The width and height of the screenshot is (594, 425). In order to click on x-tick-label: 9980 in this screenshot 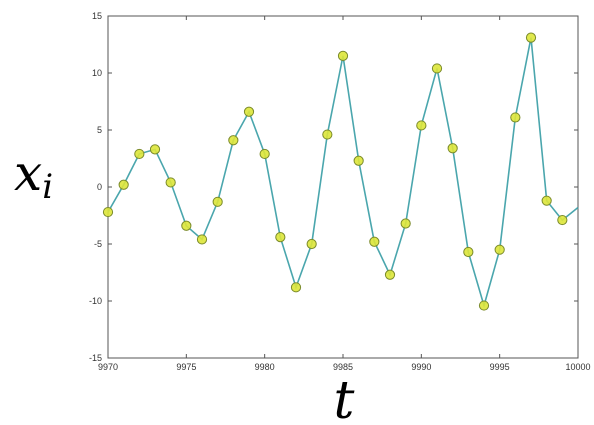, I will do `click(265, 367)`.